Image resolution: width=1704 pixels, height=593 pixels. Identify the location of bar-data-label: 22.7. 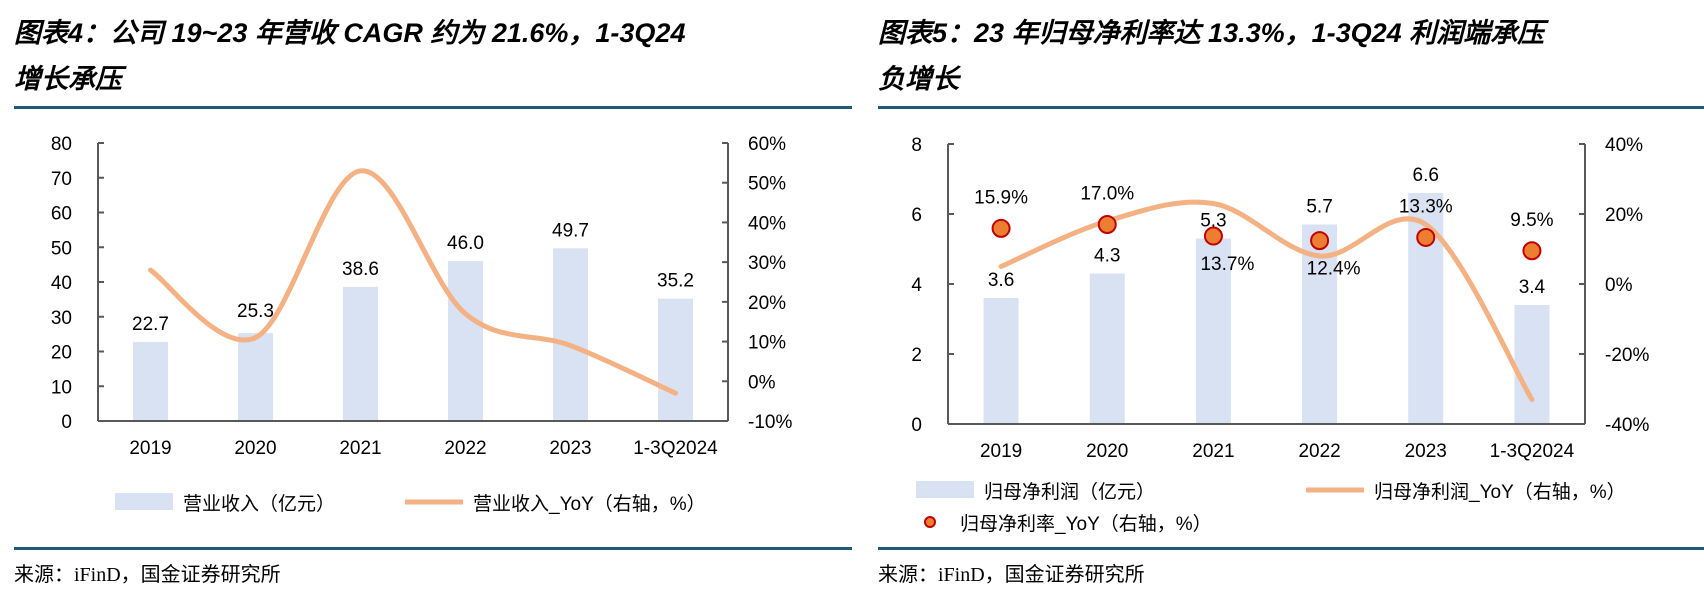
(150, 324).